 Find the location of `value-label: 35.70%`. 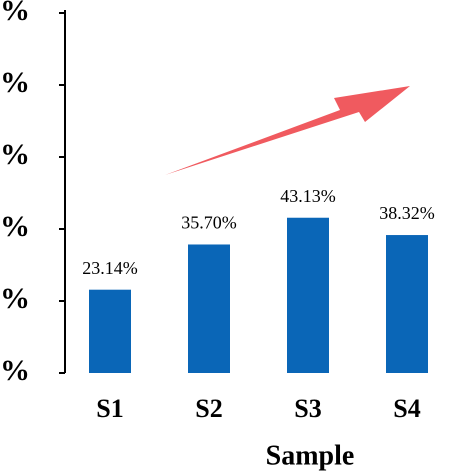

value-label: 35.70% is located at coordinates (209, 223).